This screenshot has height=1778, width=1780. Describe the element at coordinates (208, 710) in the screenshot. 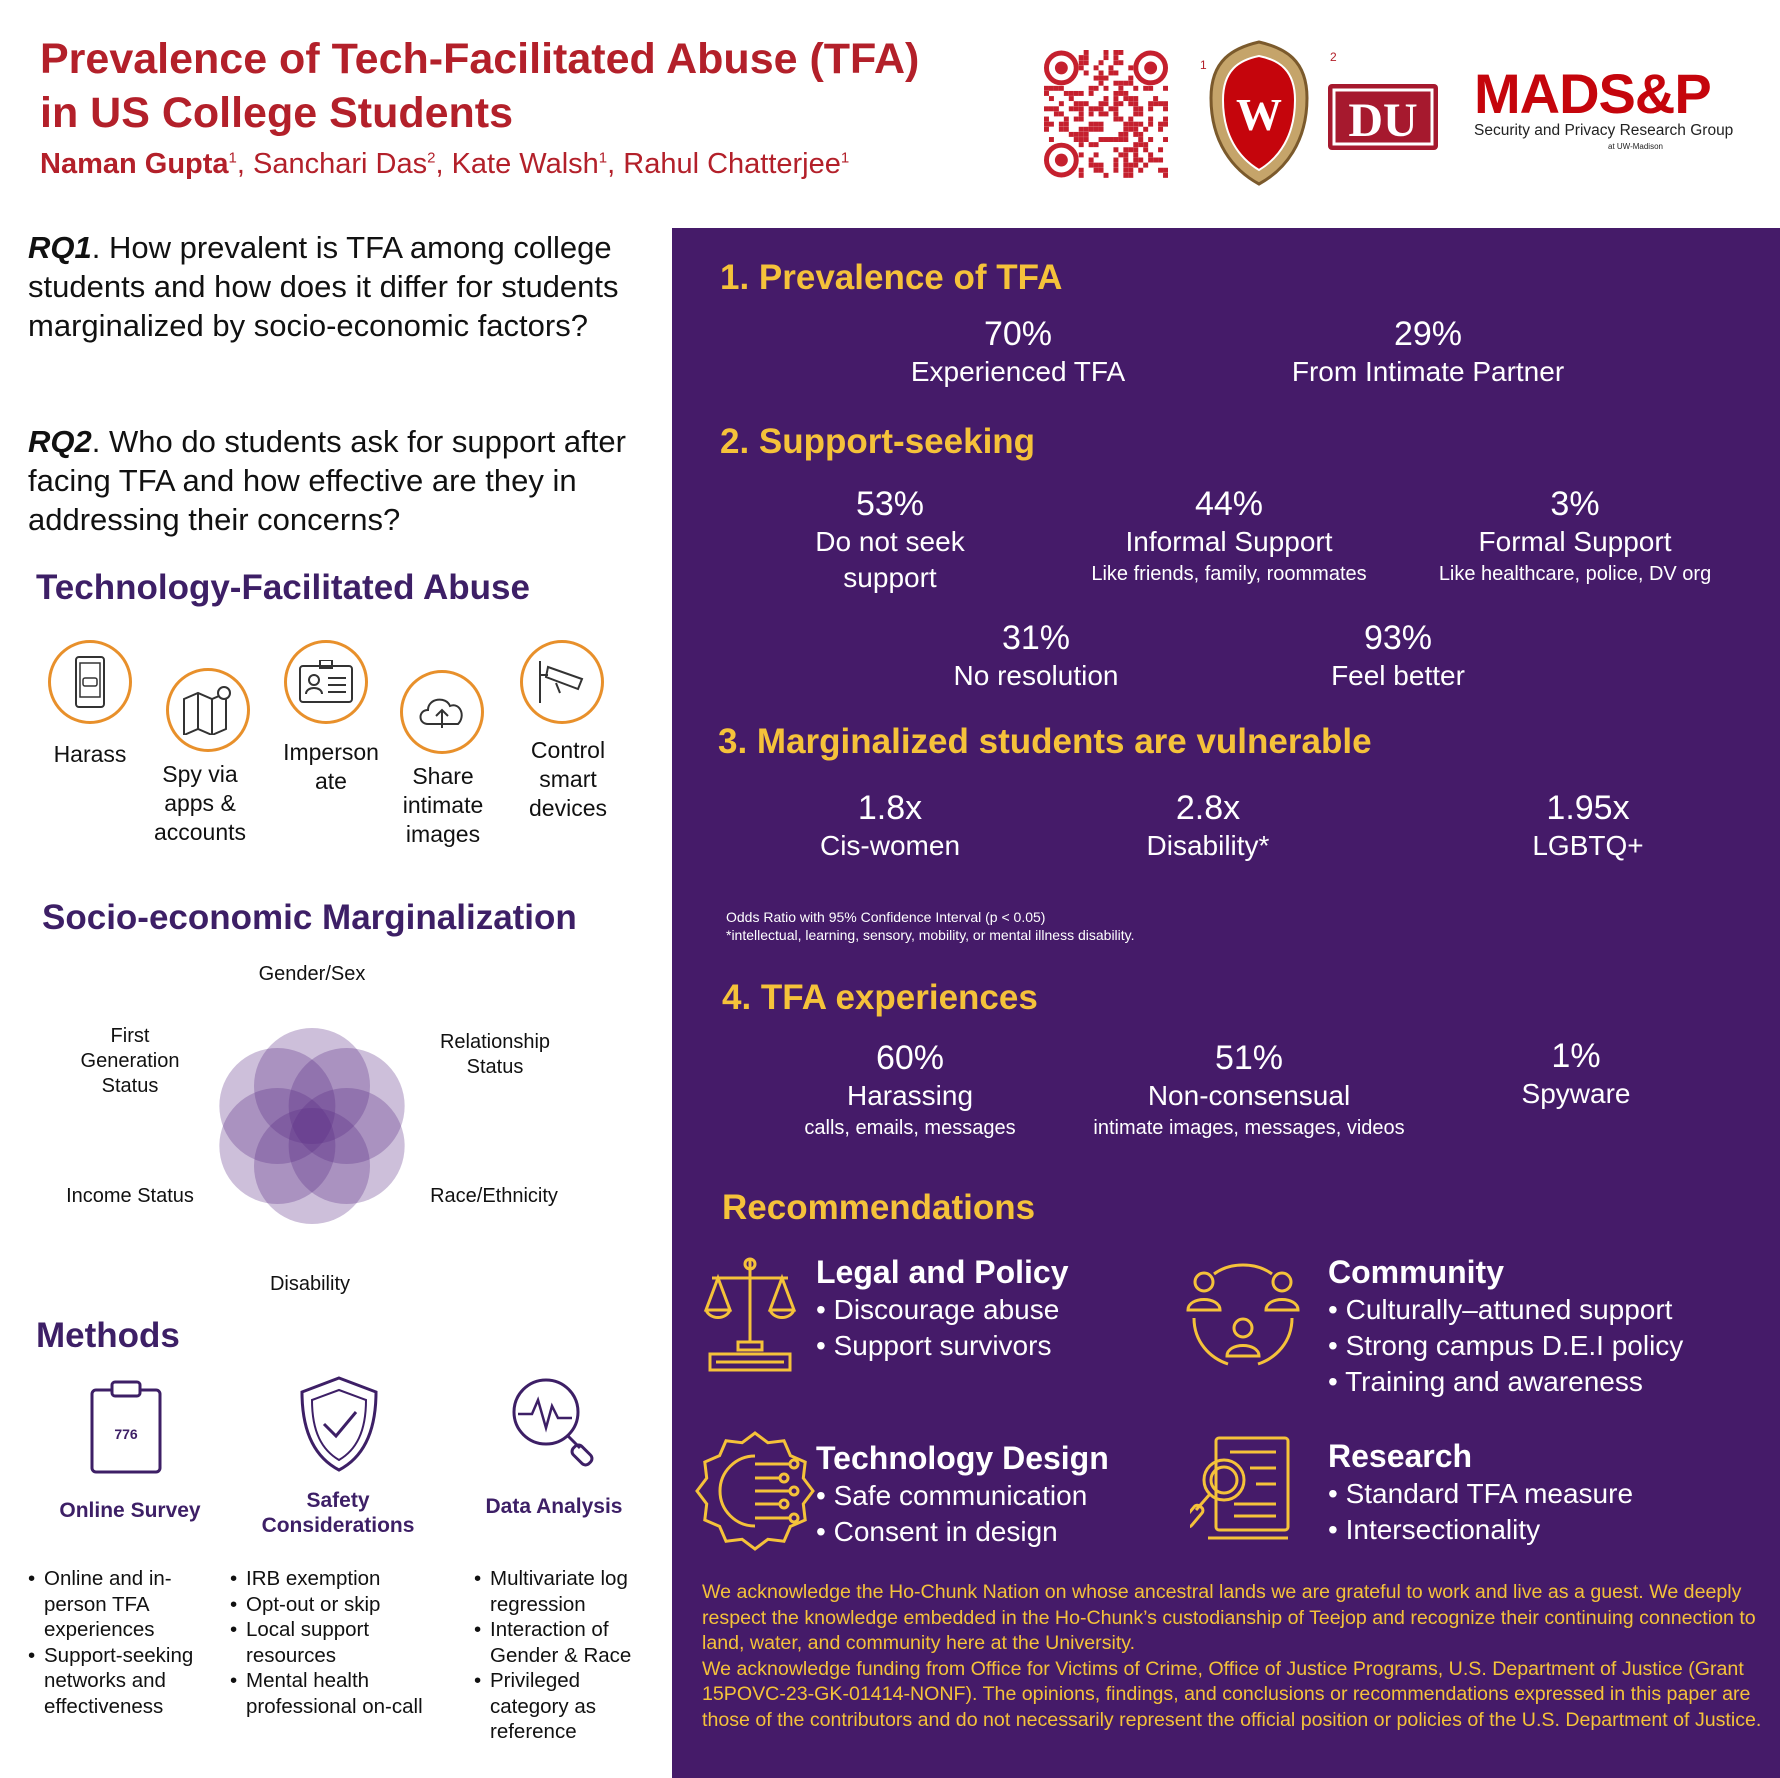

I see `map-pin-icon` at that location.